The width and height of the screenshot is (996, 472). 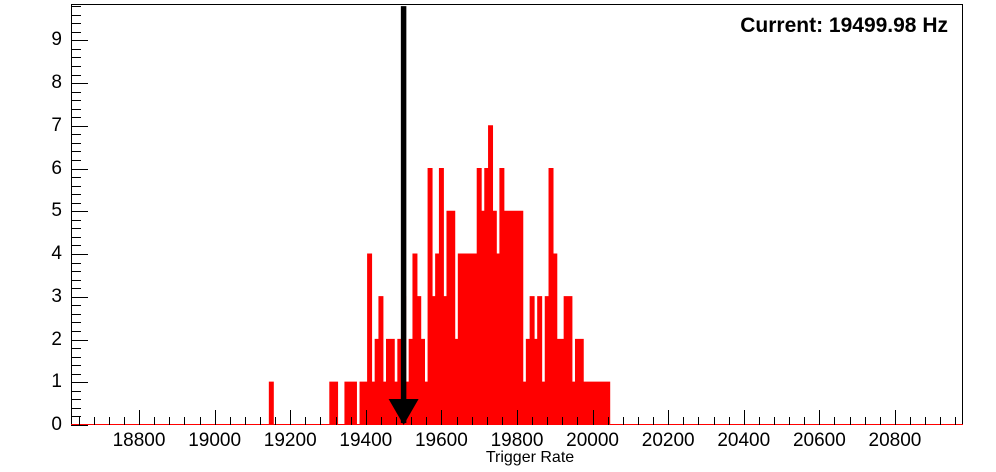 I want to click on x-axis-tick-label: 20000, so click(x=592, y=440).